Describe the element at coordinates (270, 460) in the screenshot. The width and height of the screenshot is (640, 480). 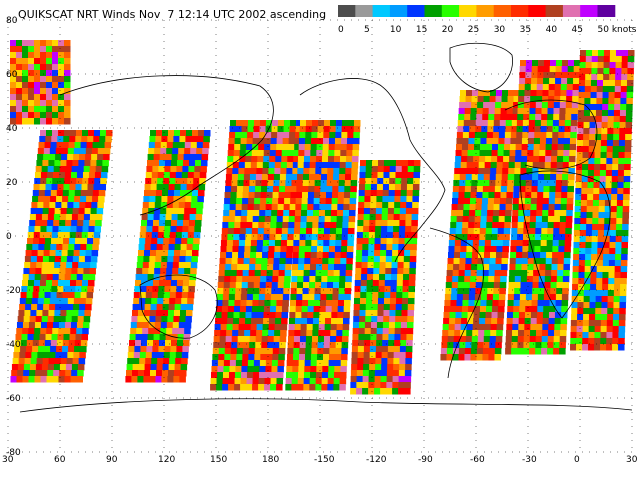
I see `longitude-label: 180` at that location.